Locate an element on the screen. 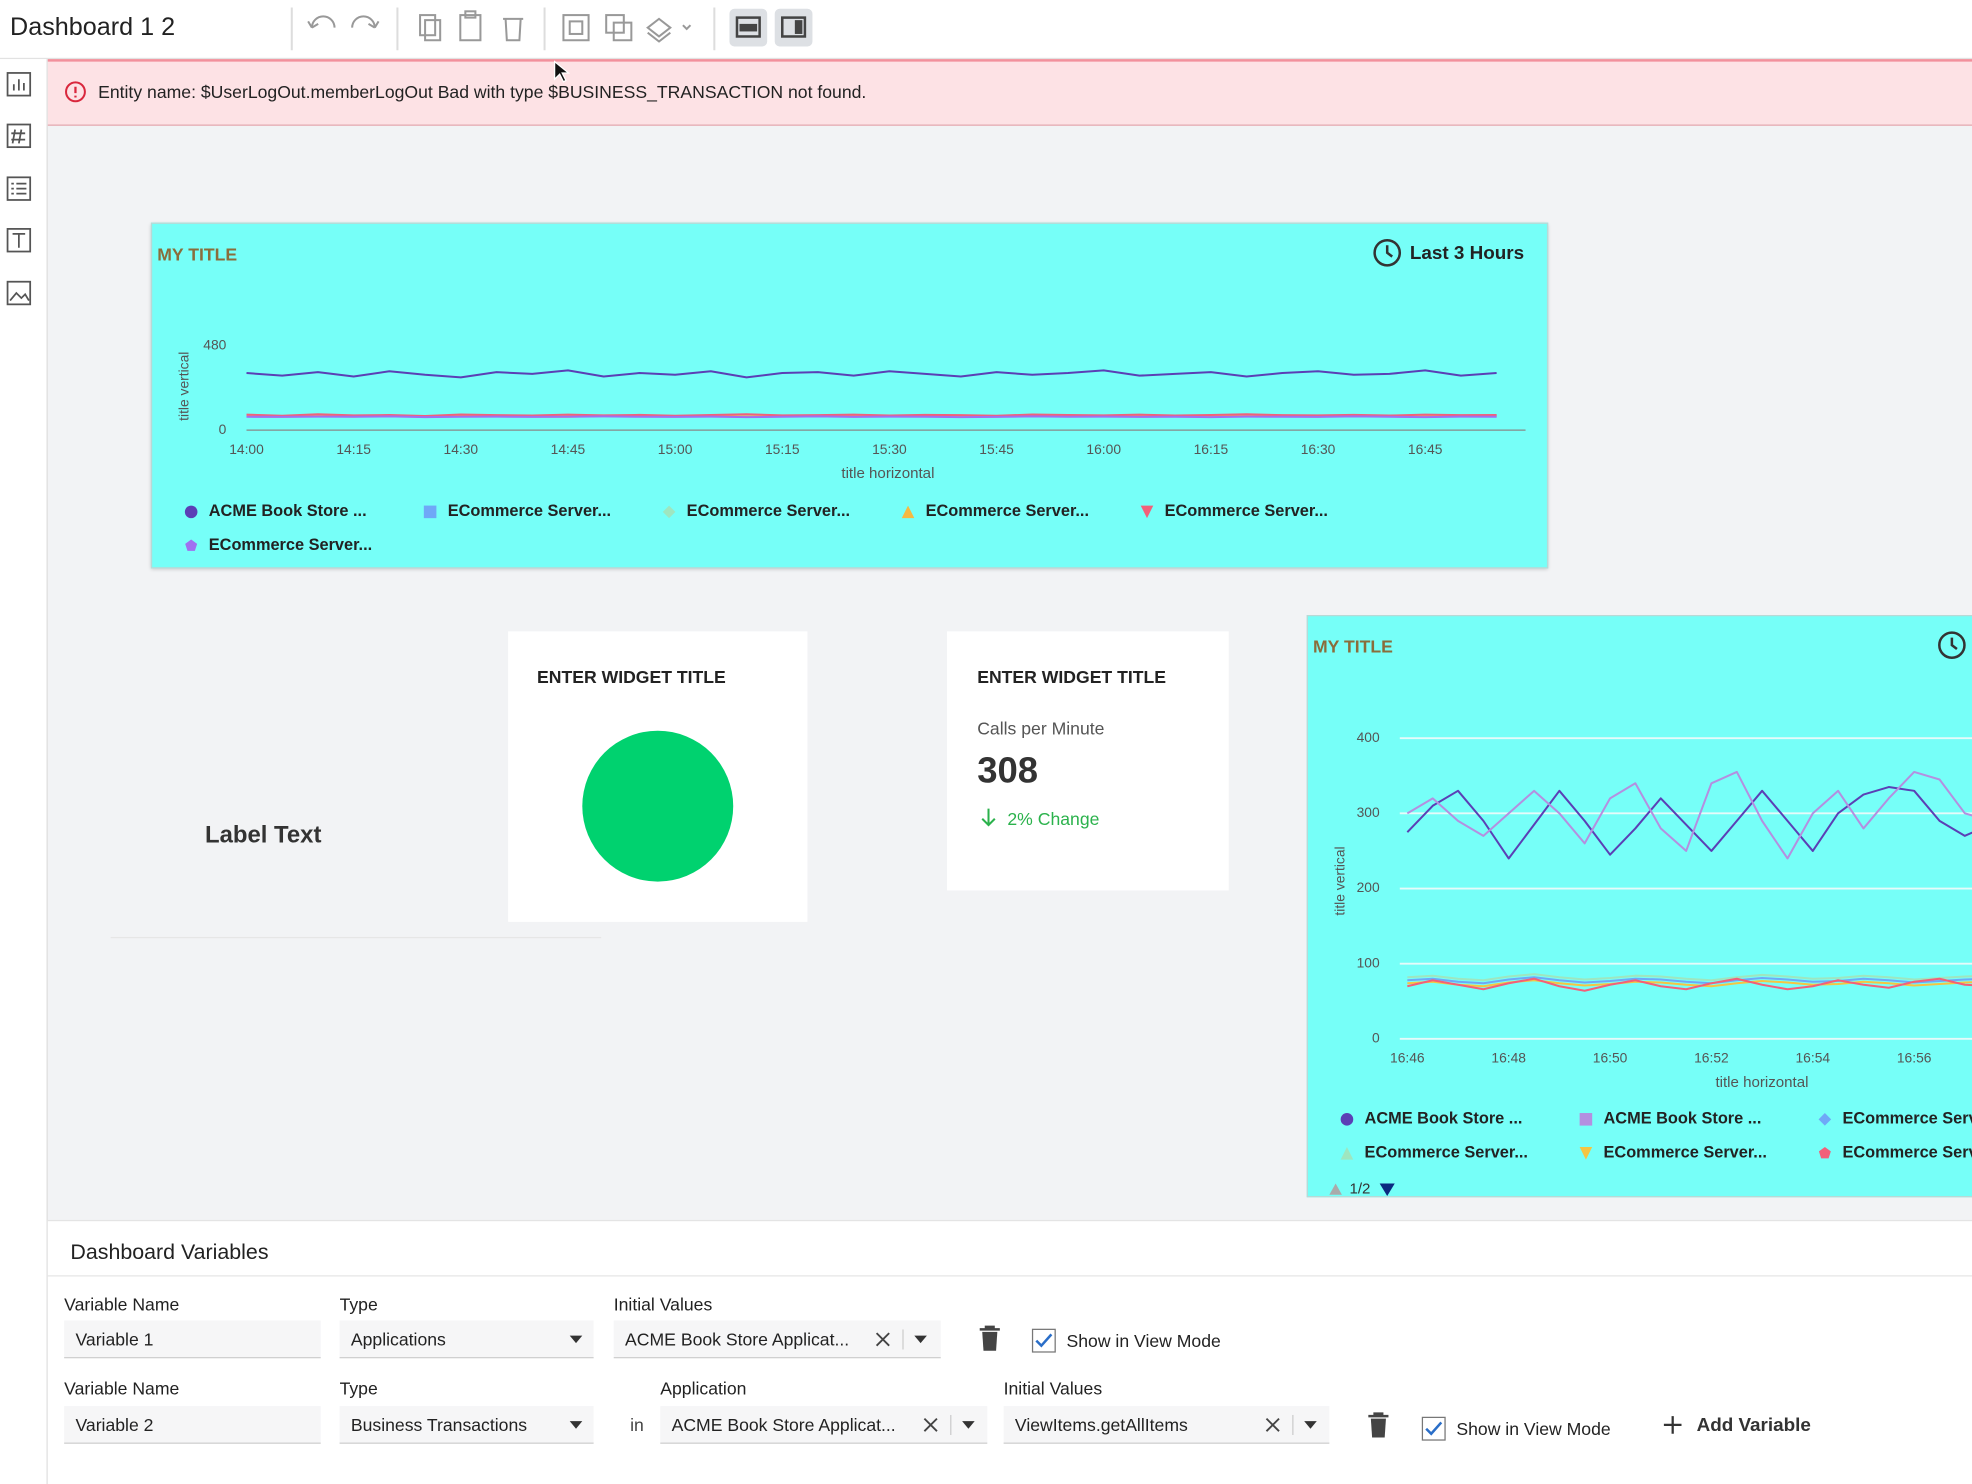 This screenshot has width=1972, height=1484. pagination: 1/2 is located at coordinates (1359, 1189).